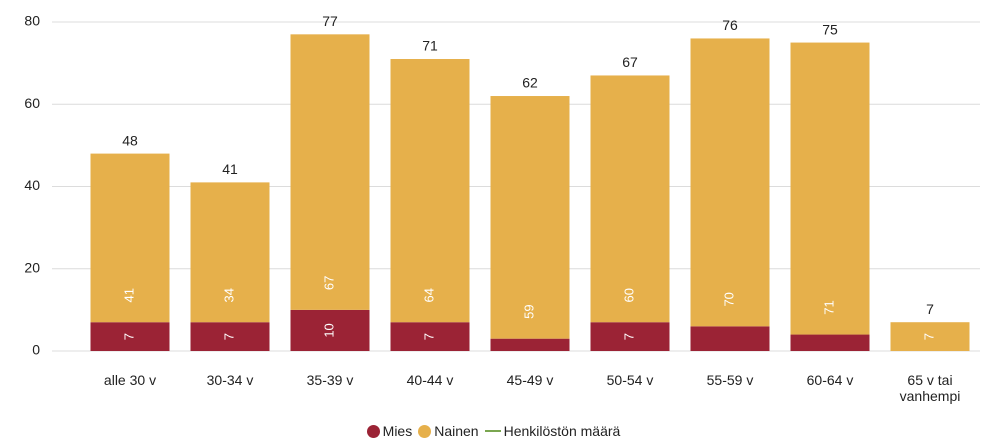 Image resolution: width=987 pixels, height=445 pixels. Describe the element at coordinates (32, 267) in the screenshot. I see `y-tick-label: 20` at that location.